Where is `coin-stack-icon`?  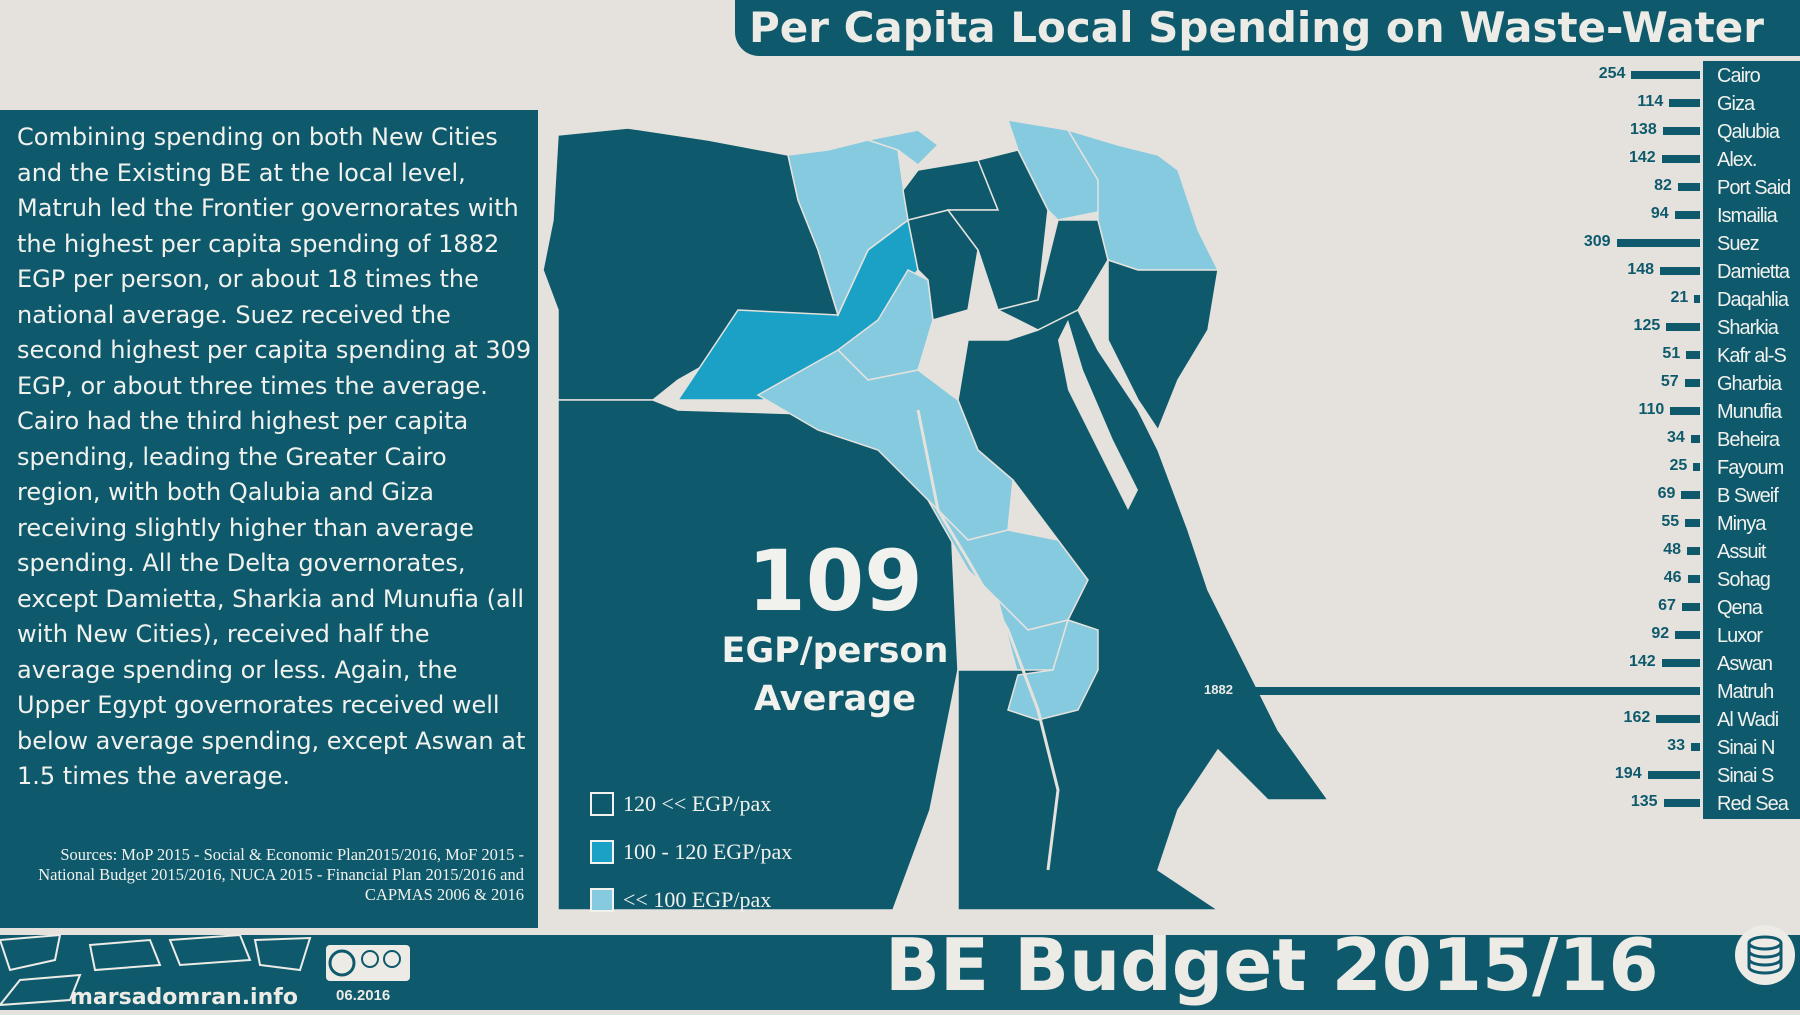
coin-stack-icon is located at coordinates (1765, 955).